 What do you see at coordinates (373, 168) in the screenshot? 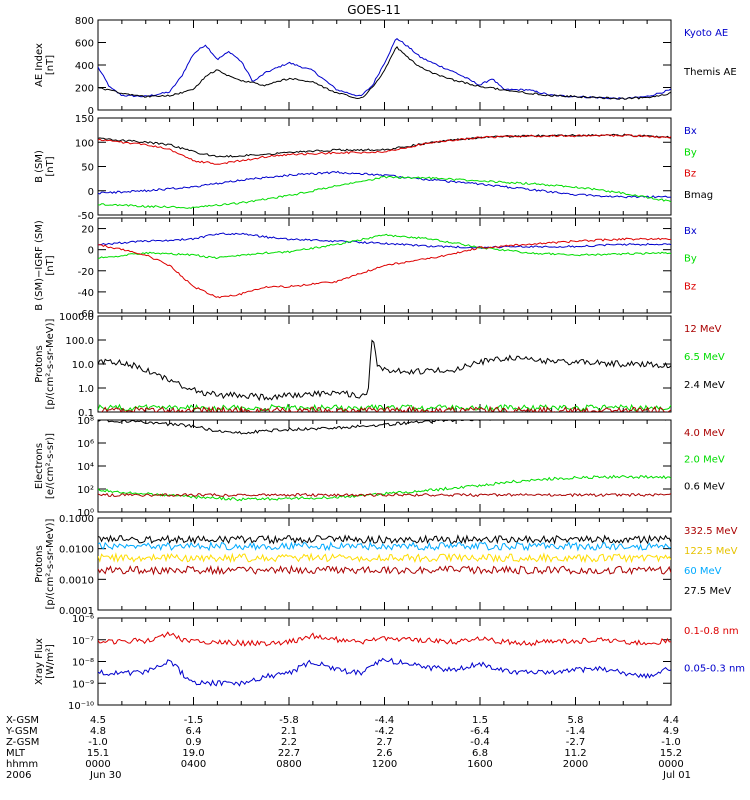
I see `panel-bsm: -50 0 50 100 150 B (SM) [nT] Bx By Bz Bmag` at bounding box center [373, 168].